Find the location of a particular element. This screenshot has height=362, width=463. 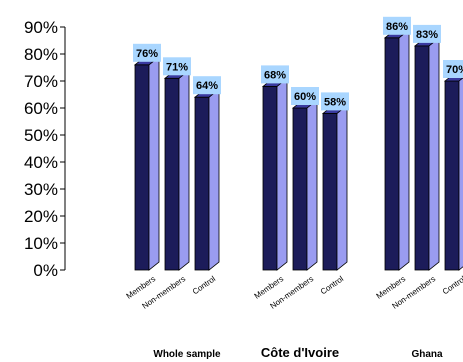

y-tick-label: 0% is located at coordinates (45, 270).